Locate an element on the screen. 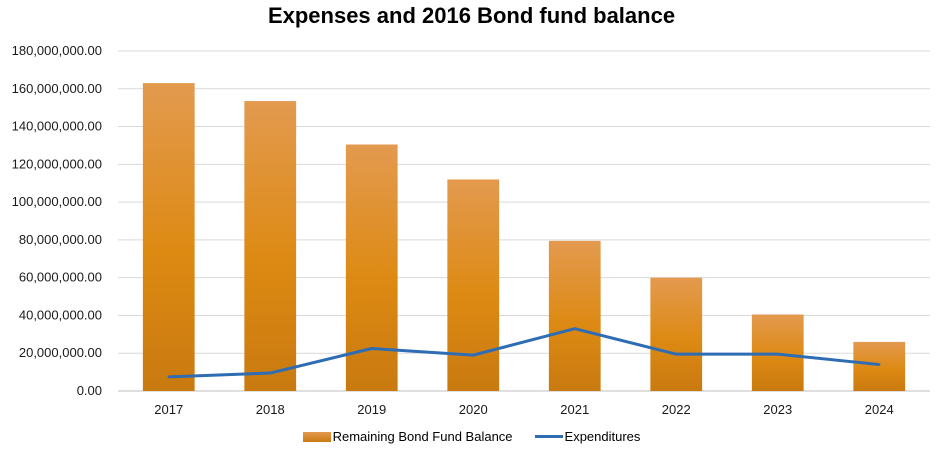  expenditures-point-2021 is located at coordinates (574, 328).